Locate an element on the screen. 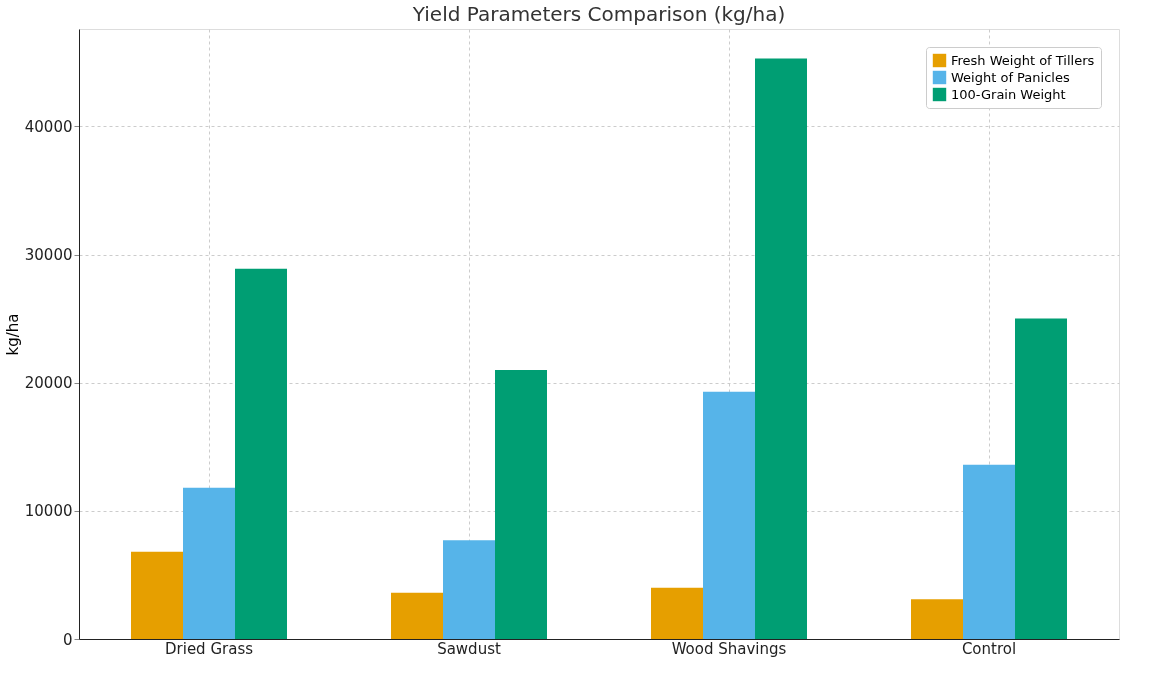  y-tick-label: 40000 is located at coordinates (48, 126).